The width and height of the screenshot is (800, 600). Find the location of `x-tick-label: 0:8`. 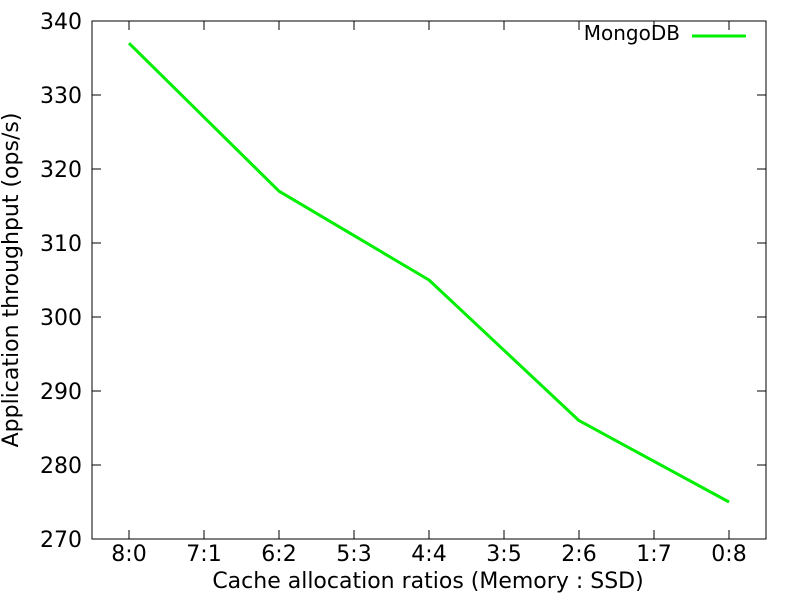

x-tick-label: 0:8 is located at coordinates (728, 554).